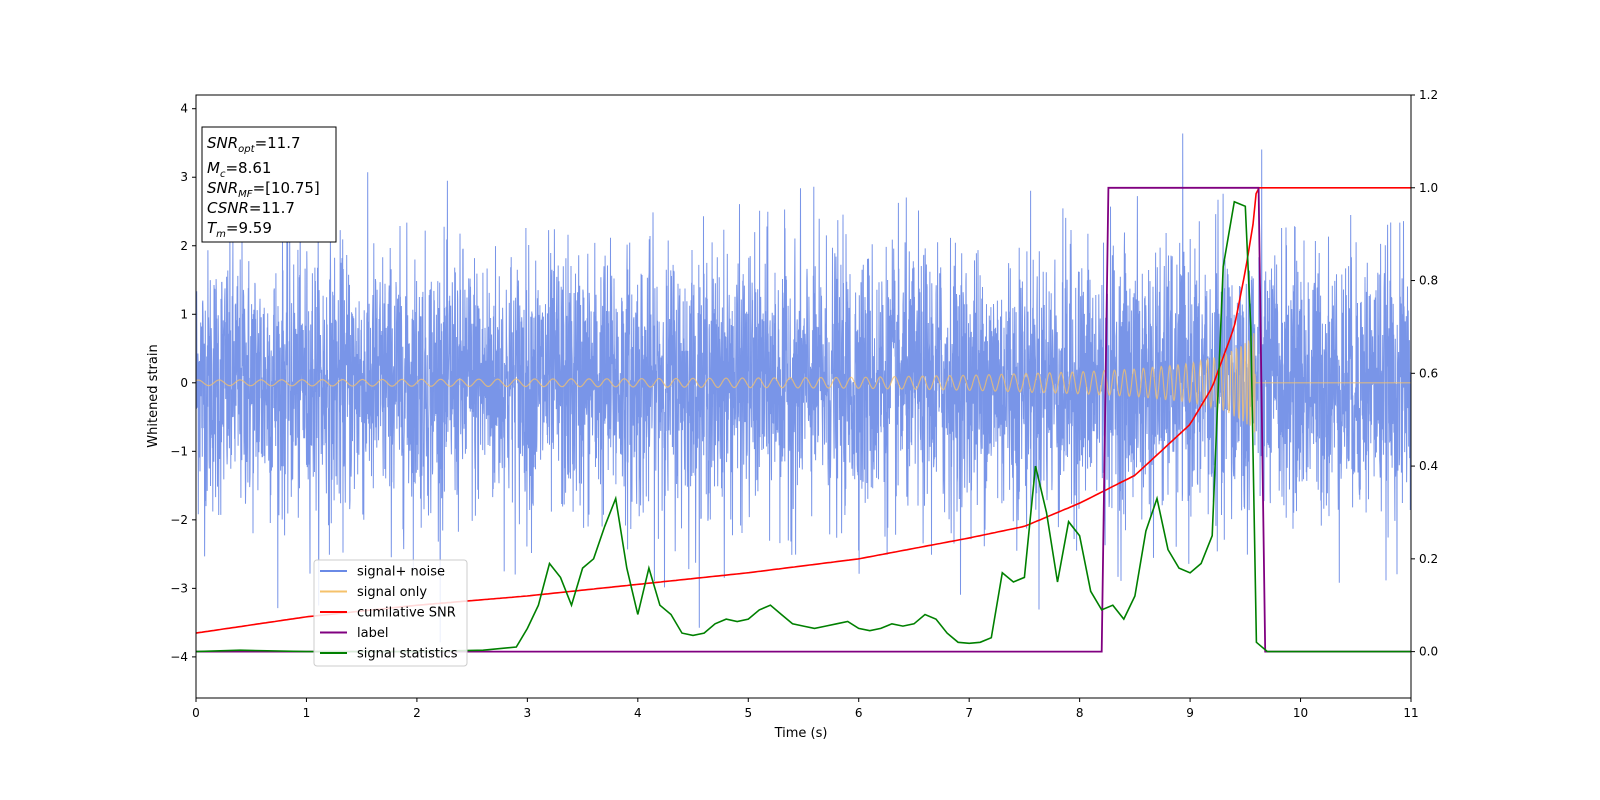 This screenshot has height=800, width=1600. I want to click on y-axis-left: −4 −3 −2 −1 0 1 2 3 4, so click(183, 383).